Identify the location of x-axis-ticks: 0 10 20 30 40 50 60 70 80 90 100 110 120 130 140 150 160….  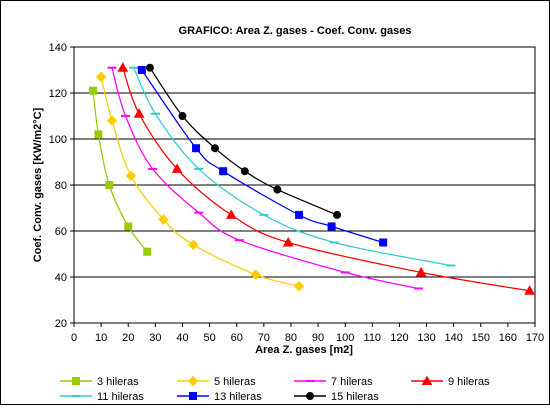
(307, 333).